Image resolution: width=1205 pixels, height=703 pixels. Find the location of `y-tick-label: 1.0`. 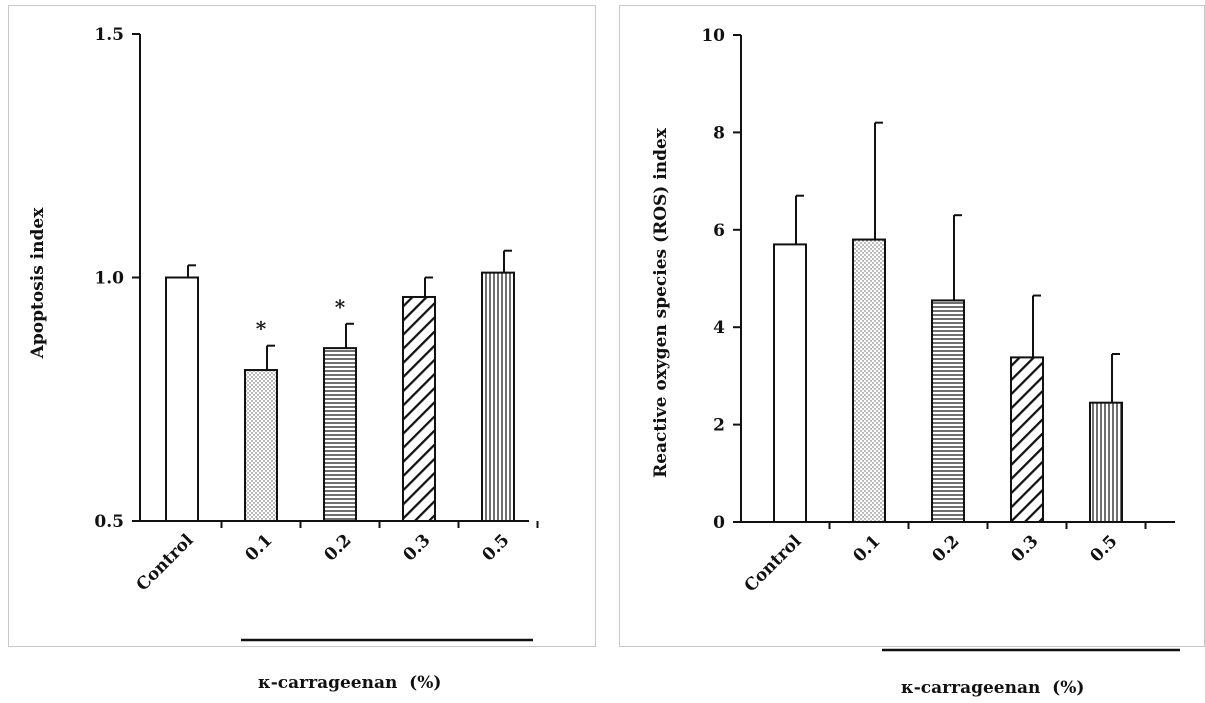

y-tick-label: 1.0 is located at coordinates (109, 279).